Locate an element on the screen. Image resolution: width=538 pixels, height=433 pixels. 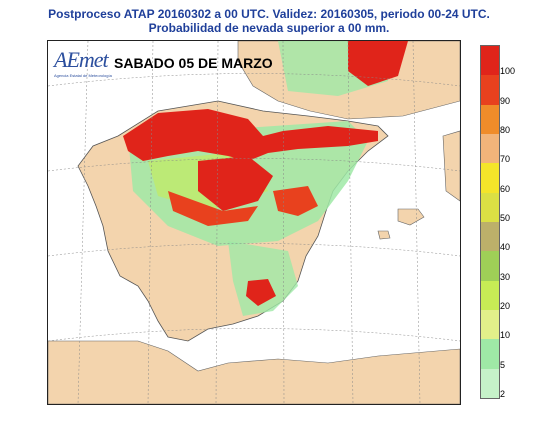
legend-level-label: 10 is located at coordinates (505, 335).